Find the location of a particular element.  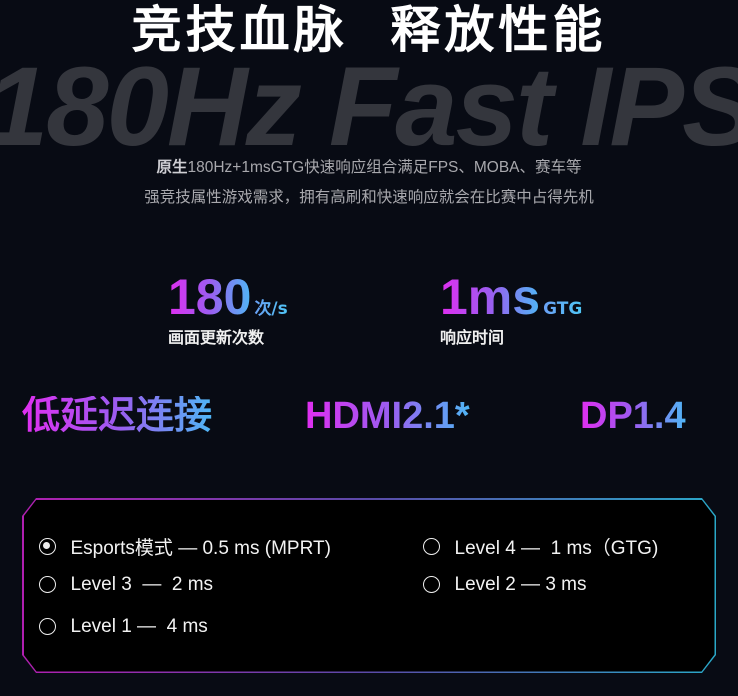

stat-unit: 次/s is located at coordinates (270, 306).